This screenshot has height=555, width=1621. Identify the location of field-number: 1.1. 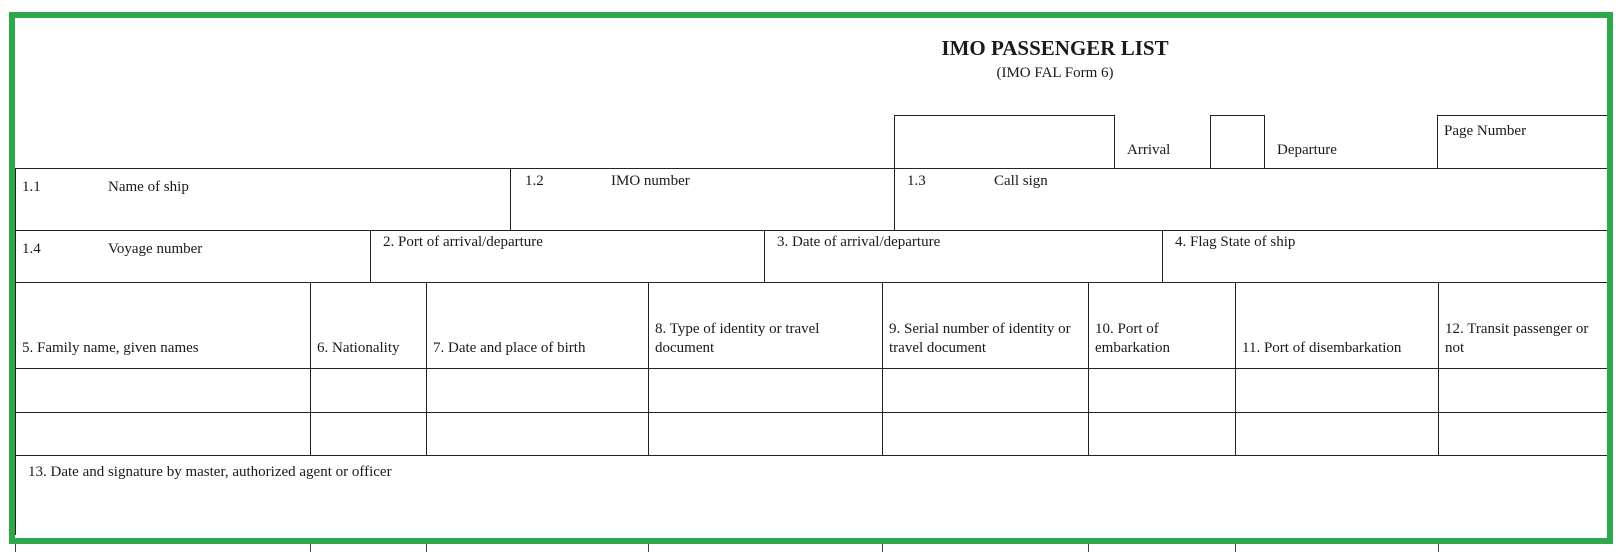
(31, 187).